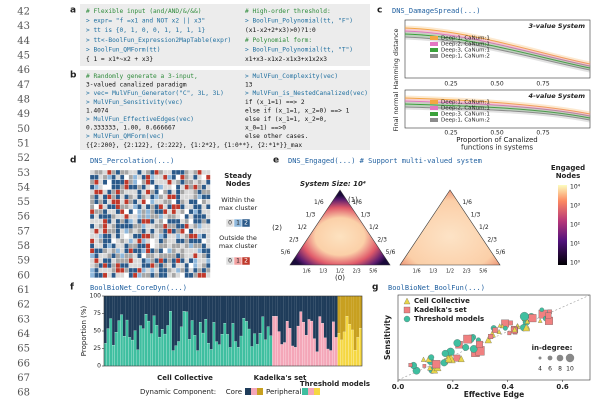 This screenshot has width=600, height=400. What do you see at coordinates (570, 358) in the screenshot?
I see `size-marker` at bounding box center [570, 358].